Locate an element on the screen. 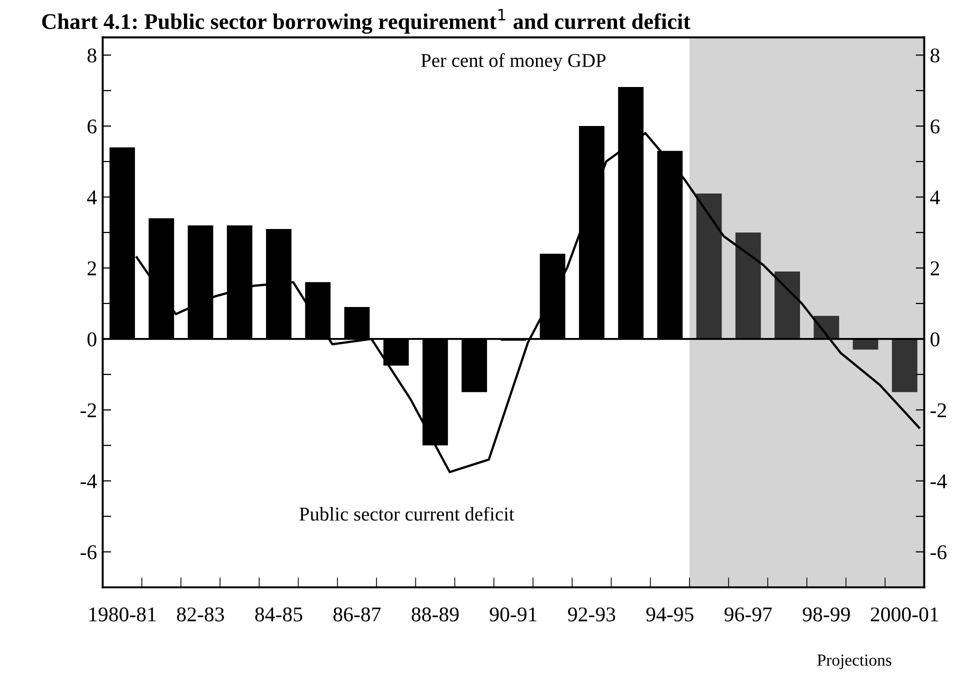 This screenshot has width=978, height=679. x-tick-label: 90-91 is located at coordinates (513, 614).